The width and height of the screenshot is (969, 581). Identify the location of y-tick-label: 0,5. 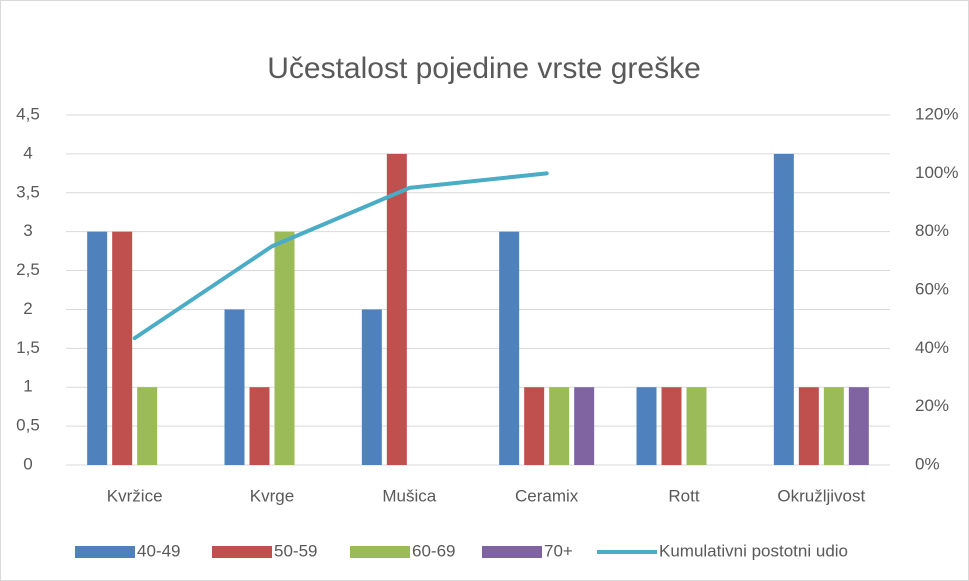
(28, 425).